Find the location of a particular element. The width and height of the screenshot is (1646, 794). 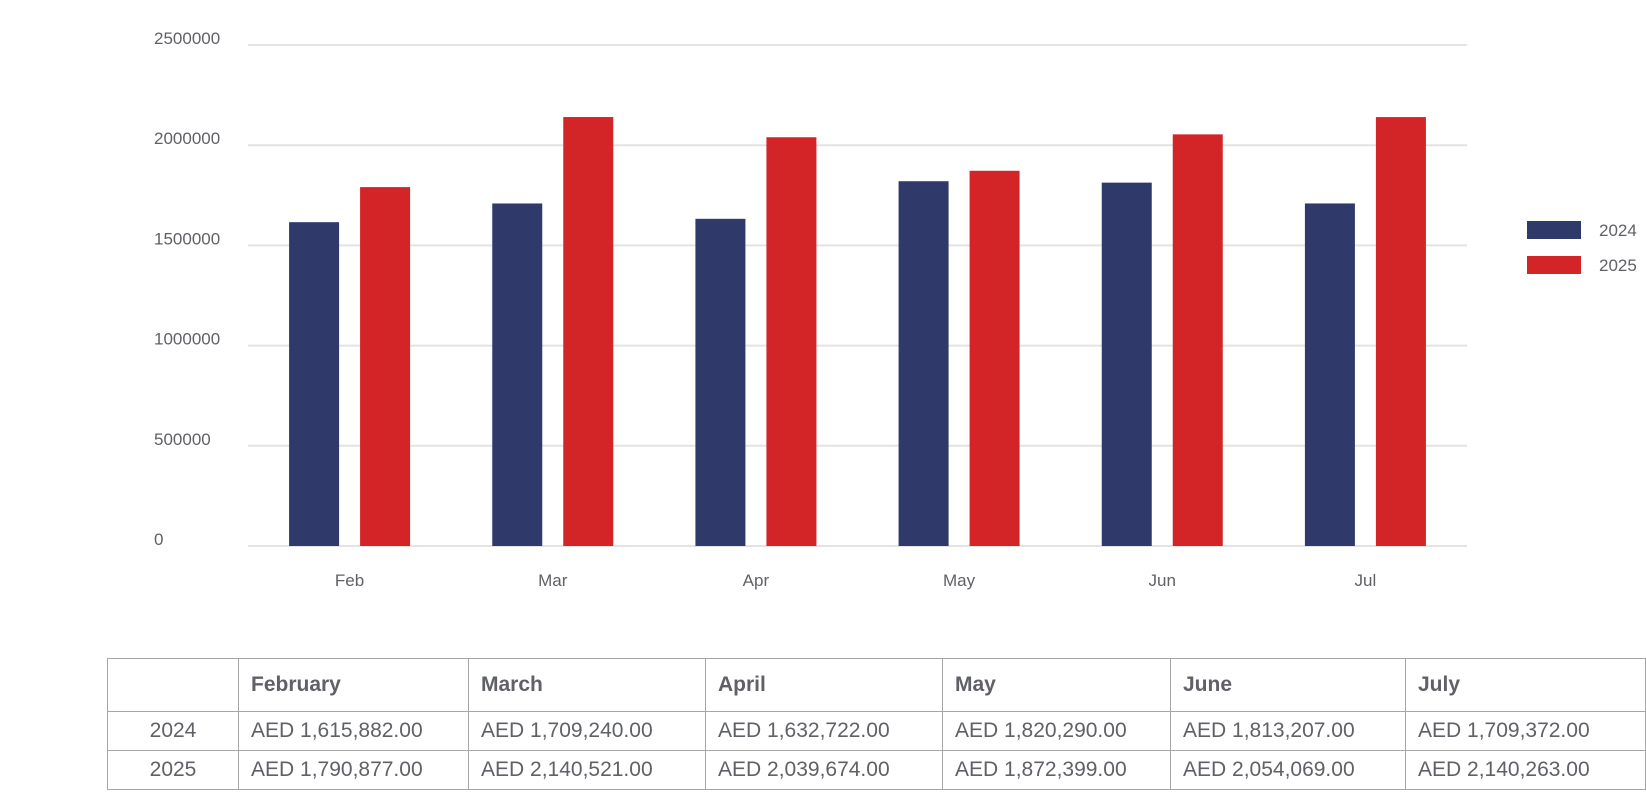

x-tick-label: Jun is located at coordinates (1162, 580).